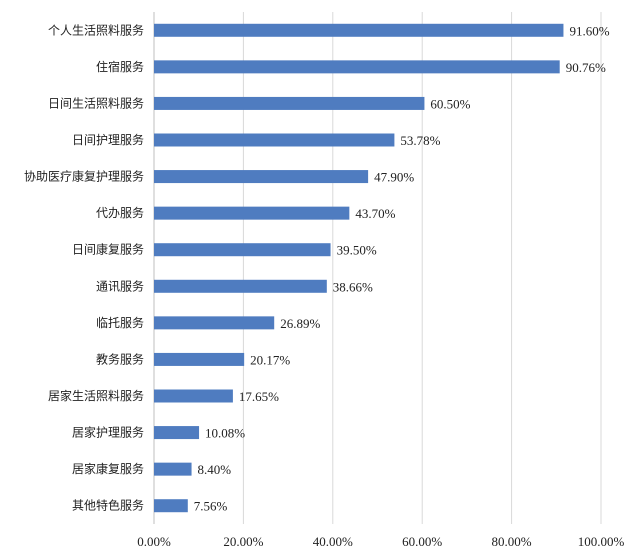 The height and width of the screenshot is (557, 639). I want to click on data-label: 10.08%, so click(225, 433).